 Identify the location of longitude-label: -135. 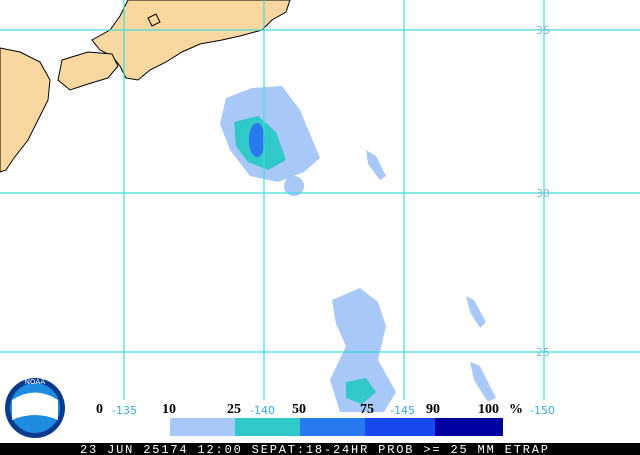
(124, 410).